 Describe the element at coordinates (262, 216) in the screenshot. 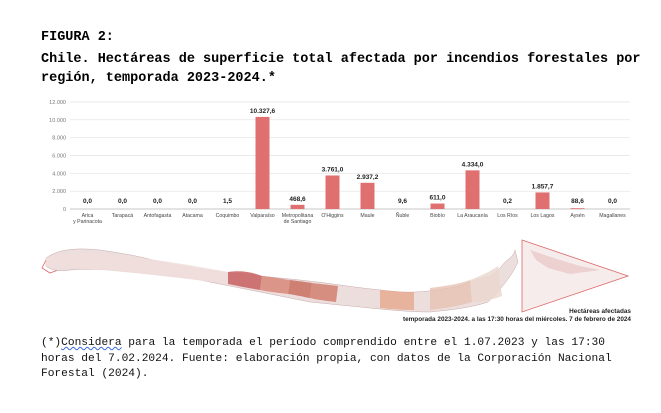

I see `category-label: Valparaíso` at that location.